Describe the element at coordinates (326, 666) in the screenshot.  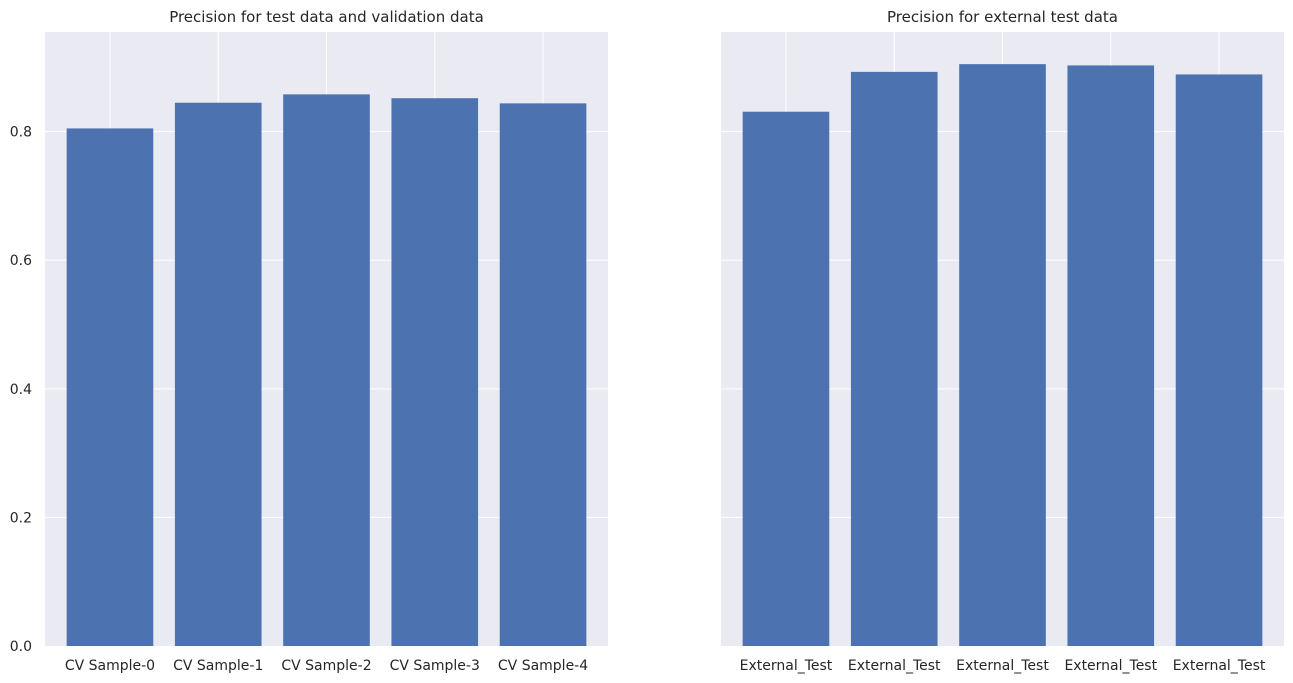
I see `x-tick-label: CV Sample-2` at that location.